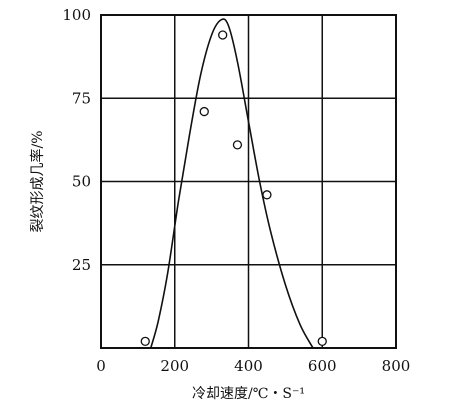  I want to click on x-tick-labels: 0 200 400 600 800, so click(253, 366).